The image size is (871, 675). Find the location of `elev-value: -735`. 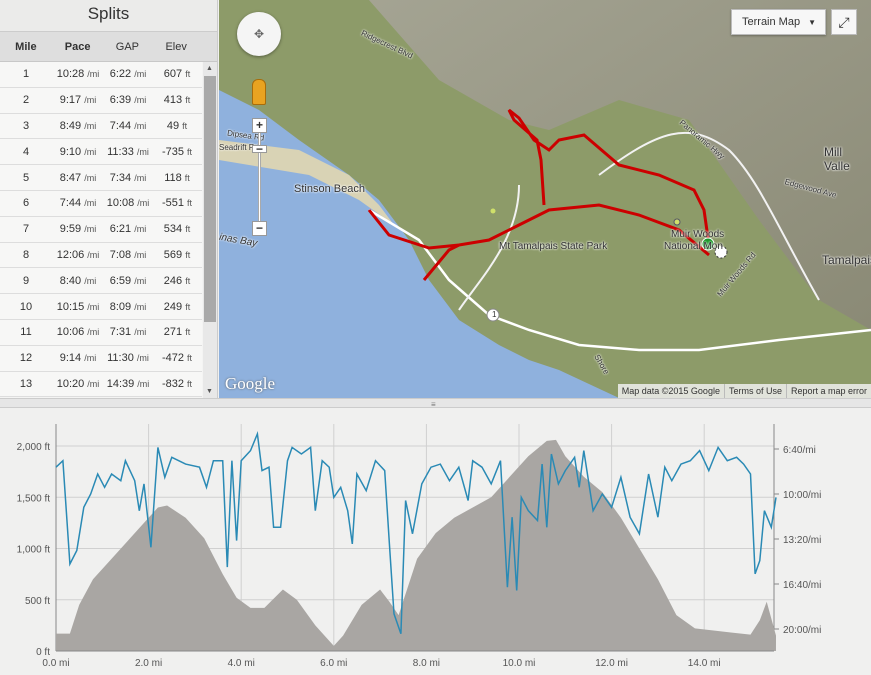

elev-value: -735 is located at coordinates (172, 151).